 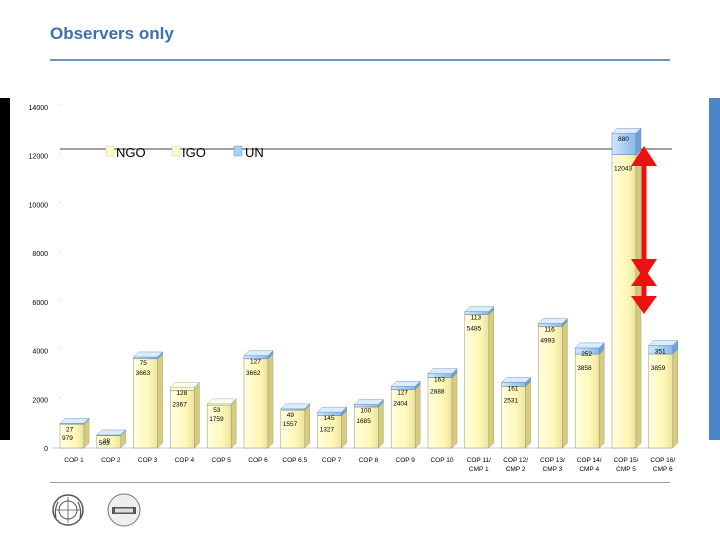 I want to click on x-tick-label: CMP 2, so click(x=516, y=469).